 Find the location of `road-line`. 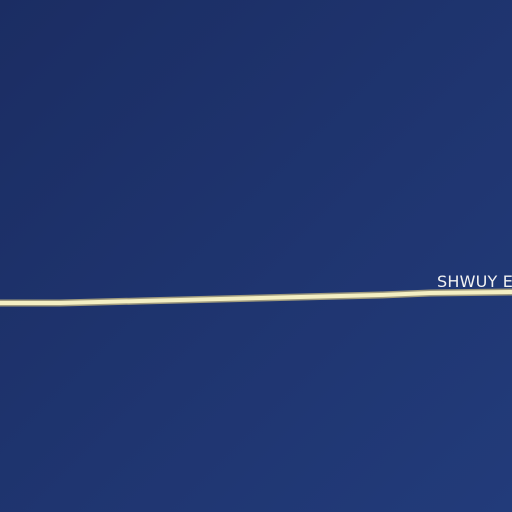

road-line is located at coordinates (256, 297).